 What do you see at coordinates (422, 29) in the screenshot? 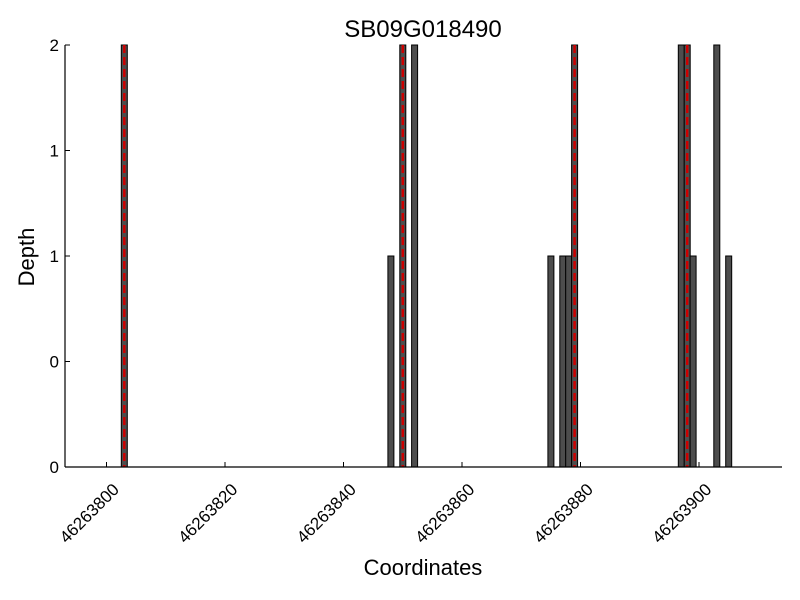
I see `chart-title: SB09G018490` at bounding box center [422, 29].